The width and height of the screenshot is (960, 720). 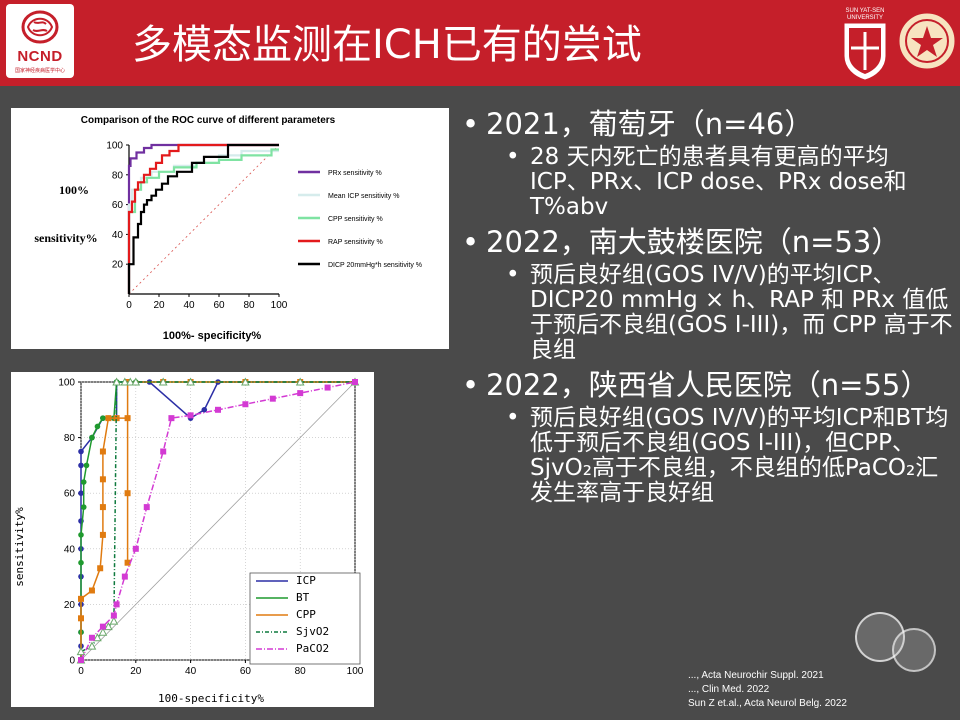 I want to click on slide-title: 多模态监测在ICH已有的尝试, so click(x=387, y=45).